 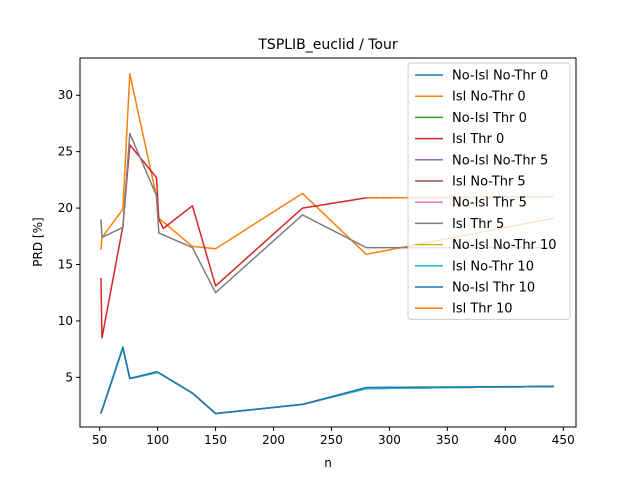 I want to click on legend-item: No-Isl Thr 0, so click(x=471, y=118).